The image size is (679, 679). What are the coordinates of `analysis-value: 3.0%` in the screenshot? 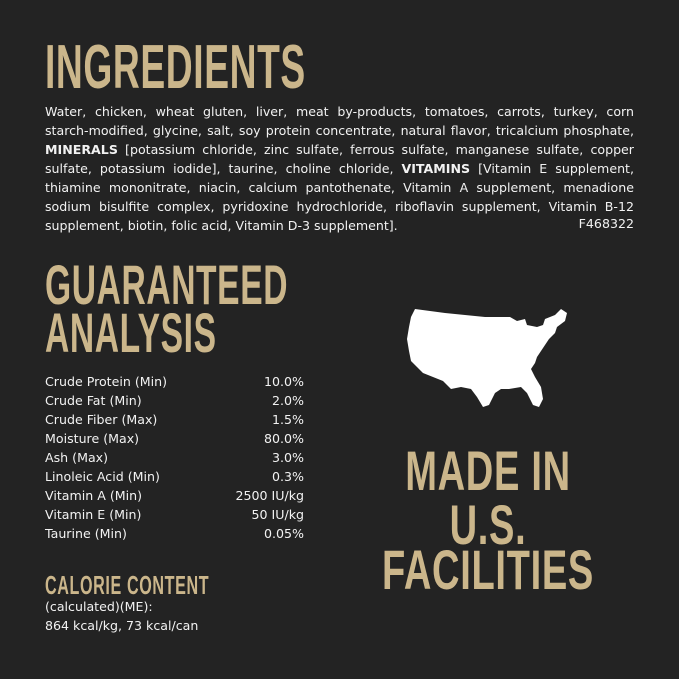 It's located at (288, 457).